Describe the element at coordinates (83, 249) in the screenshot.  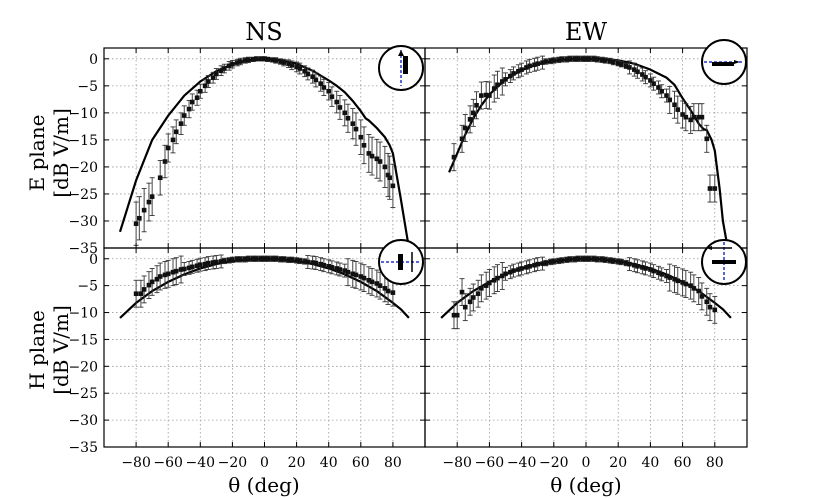
I see `ytick-label: −35` at that location.